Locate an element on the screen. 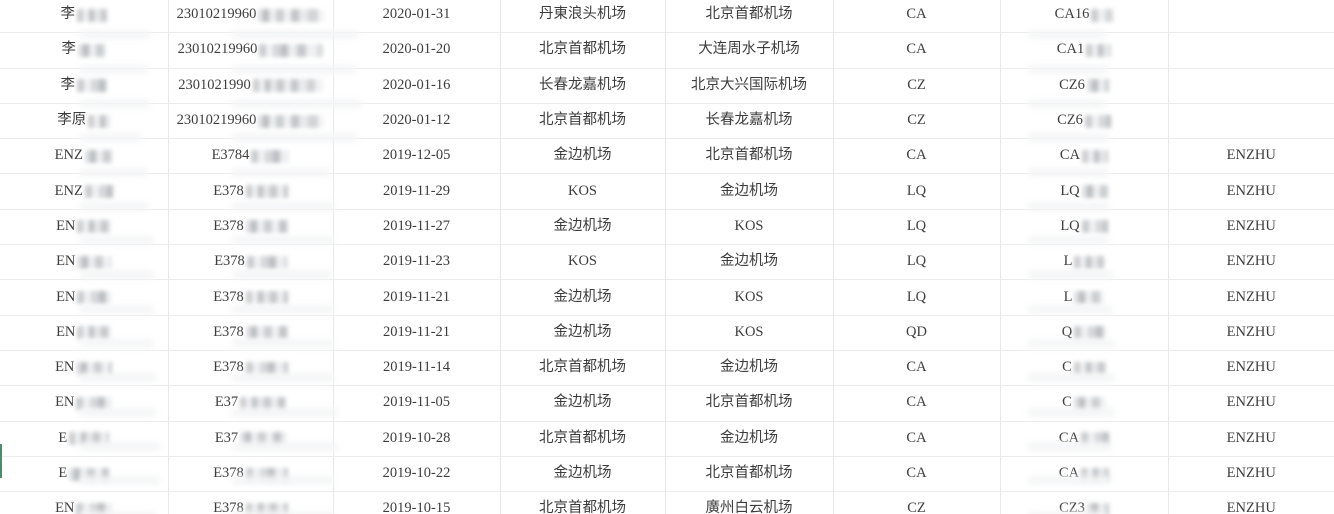 The width and height of the screenshot is (1334, 514). cell-arrival-airport: 廣州白云机场 is located at coordinates (749, 502).